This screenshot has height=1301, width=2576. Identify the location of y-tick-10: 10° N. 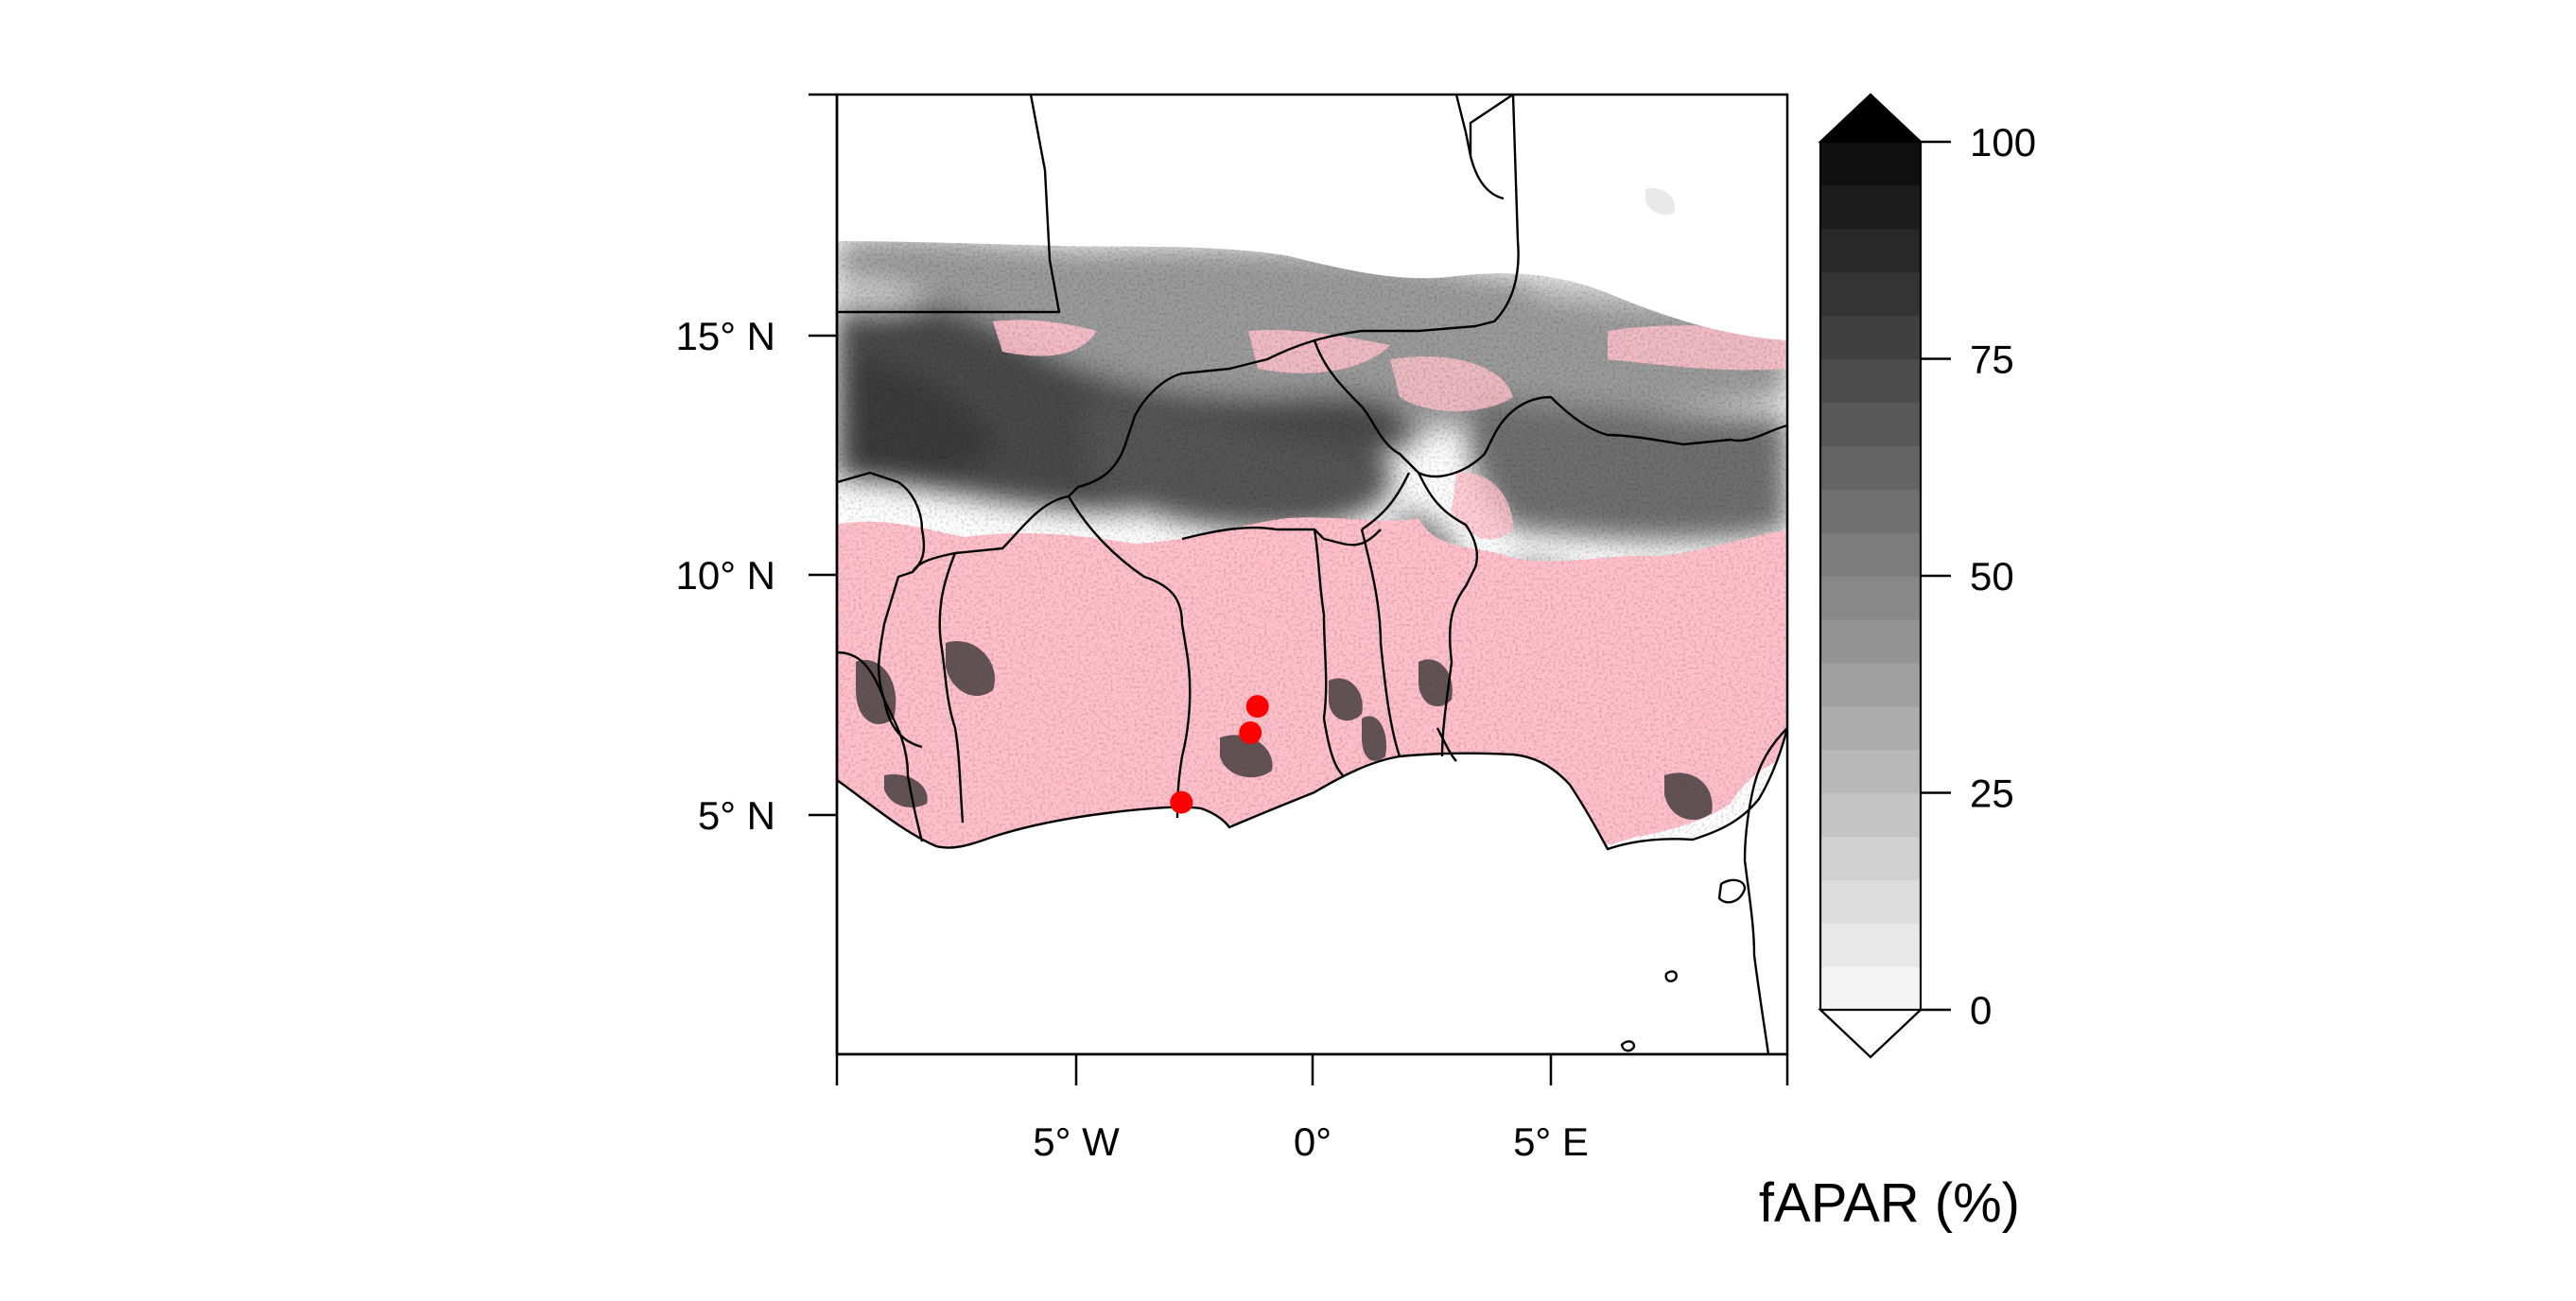
(756, 575).